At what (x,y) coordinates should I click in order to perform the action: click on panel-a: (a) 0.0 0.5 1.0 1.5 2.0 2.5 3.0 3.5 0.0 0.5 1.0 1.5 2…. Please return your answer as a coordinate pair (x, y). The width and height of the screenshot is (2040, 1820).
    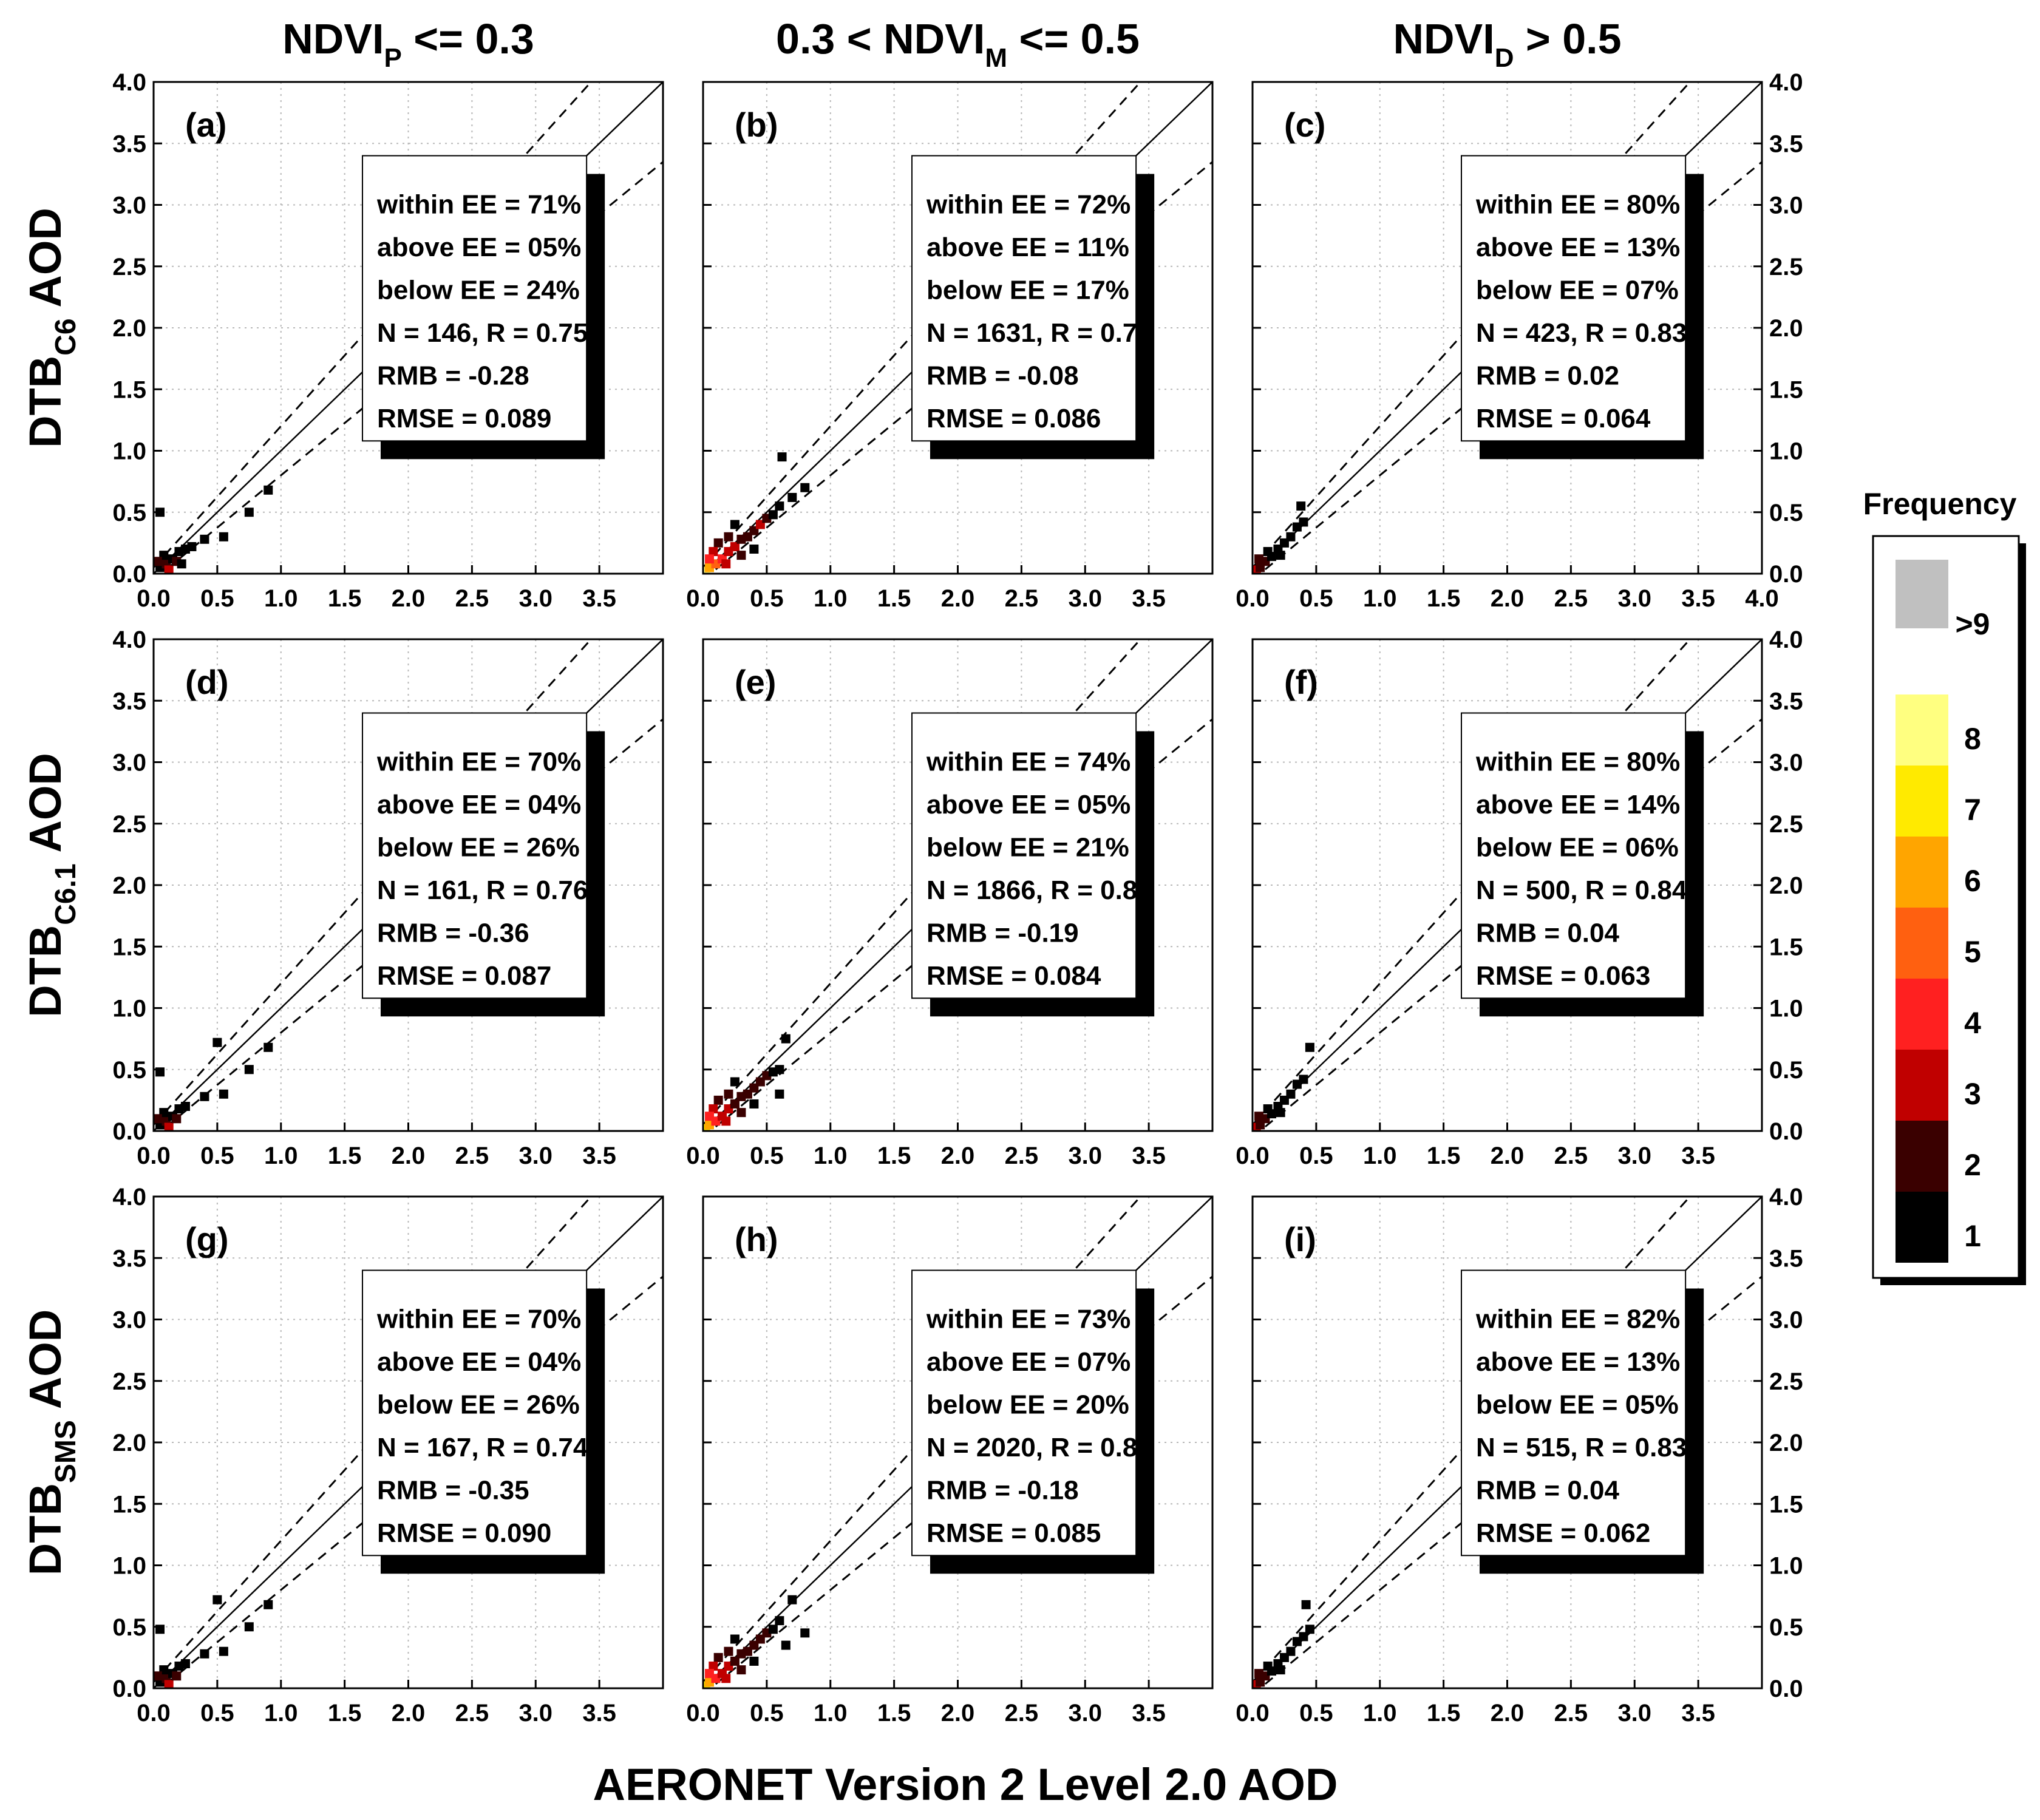
    Looking at the image, I should click on (388, 340).